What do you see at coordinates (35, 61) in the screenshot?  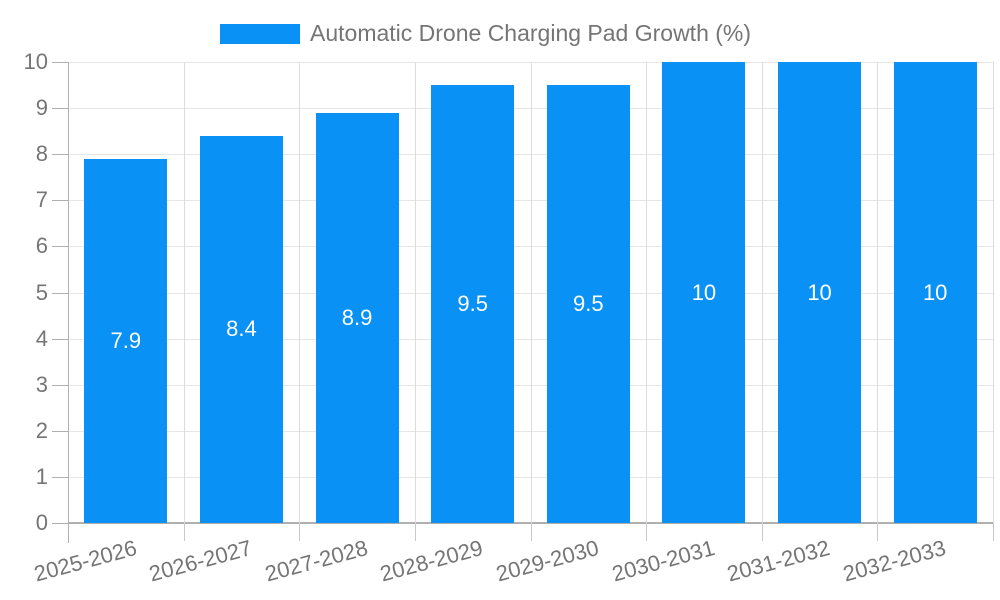 I see `y-axis-label: 10` at bounding box center [35, 61].